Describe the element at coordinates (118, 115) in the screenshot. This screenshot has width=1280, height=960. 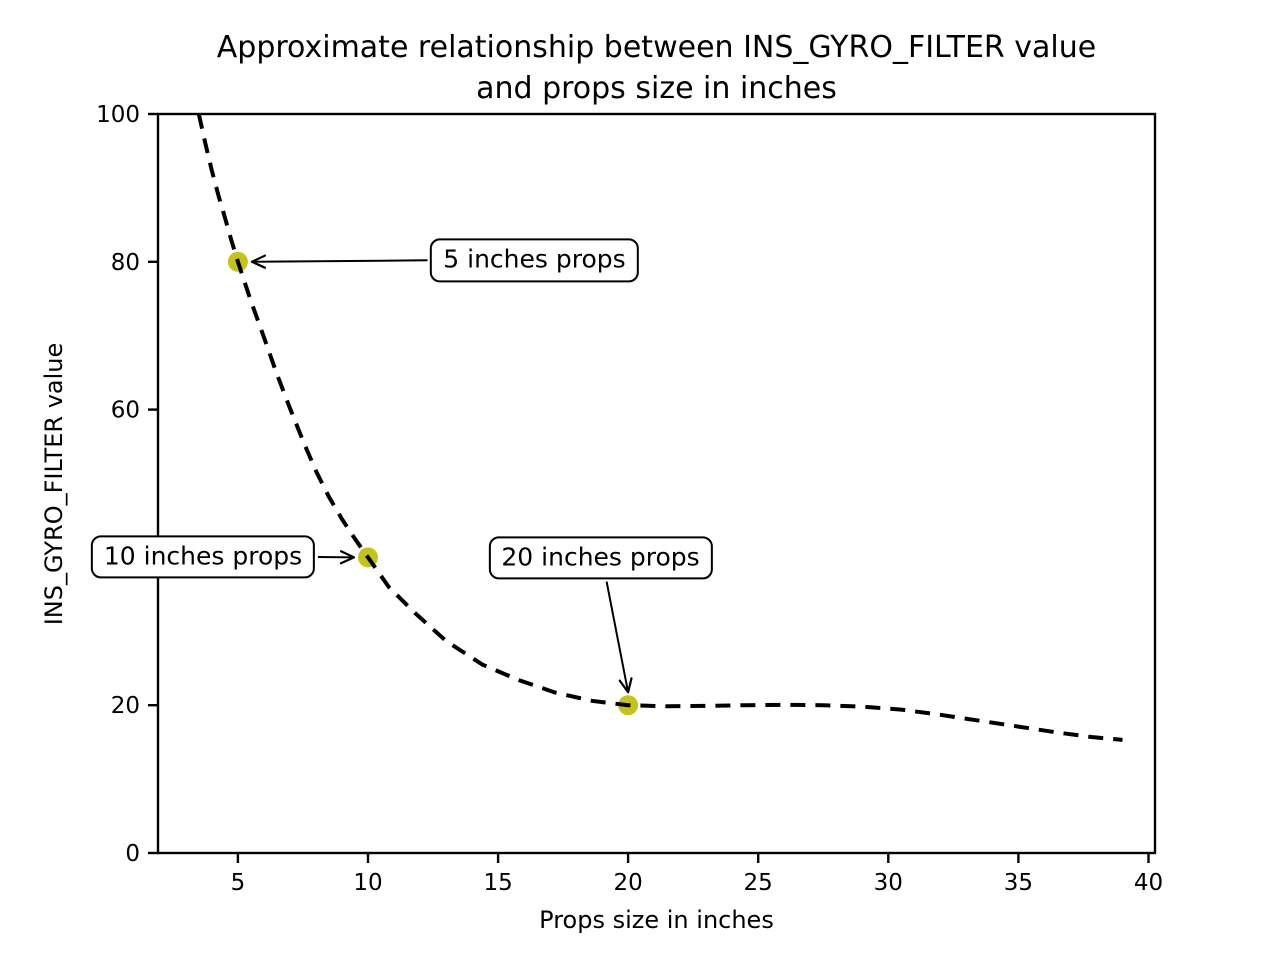
I see `y-tick-label: 100` at that location.